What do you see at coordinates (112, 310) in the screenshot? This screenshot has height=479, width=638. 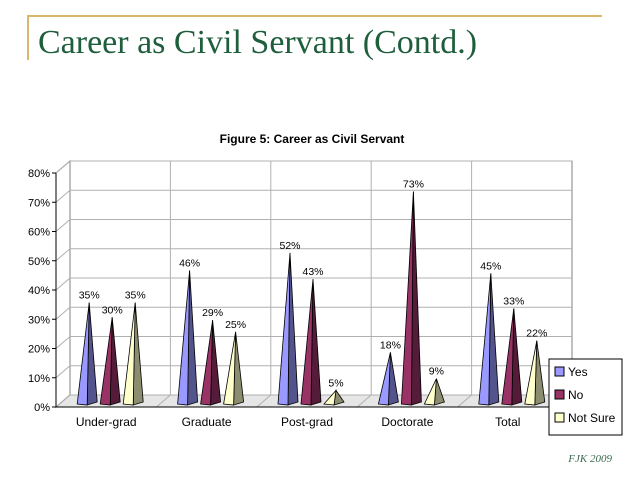 I see `data-label: 30%` at bounding box center [112, 310].